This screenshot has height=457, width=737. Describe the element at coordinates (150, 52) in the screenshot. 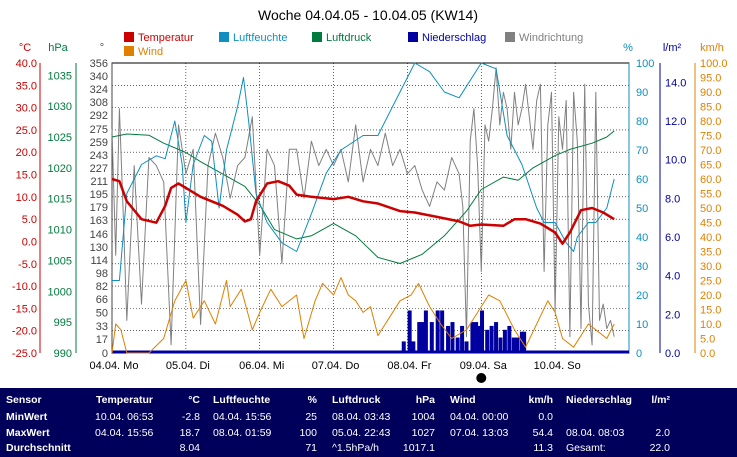

I see `legend-label-wind: Wind` at that location.